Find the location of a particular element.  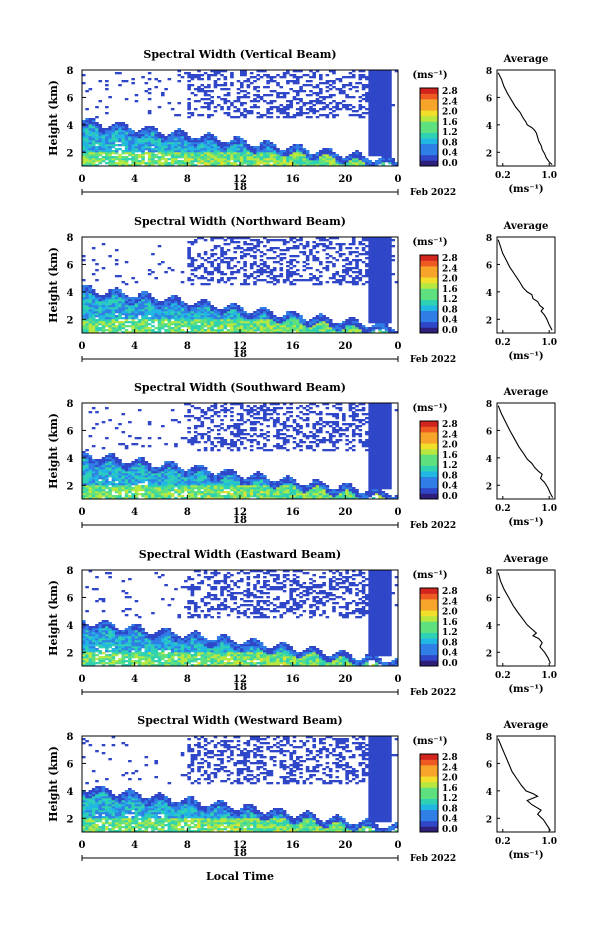

profile-title: Average is located at coordinates (526, 59).